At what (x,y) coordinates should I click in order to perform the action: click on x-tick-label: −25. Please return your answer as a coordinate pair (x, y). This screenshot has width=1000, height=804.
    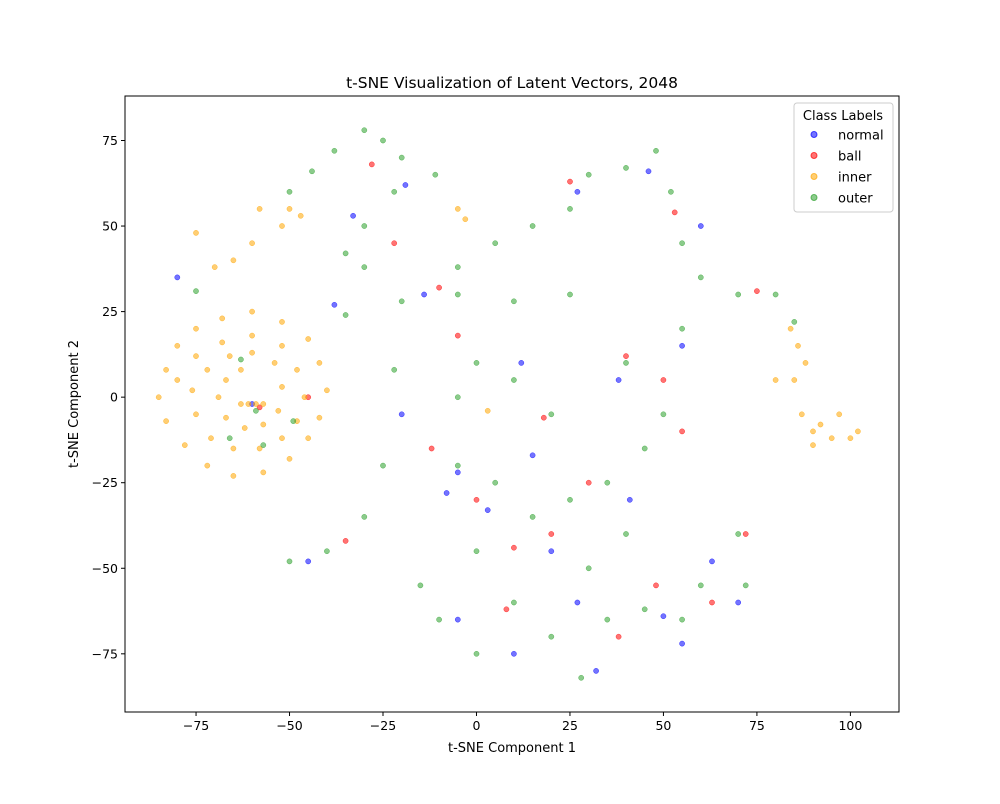
    Looking at the image, I should click on (383, 725).